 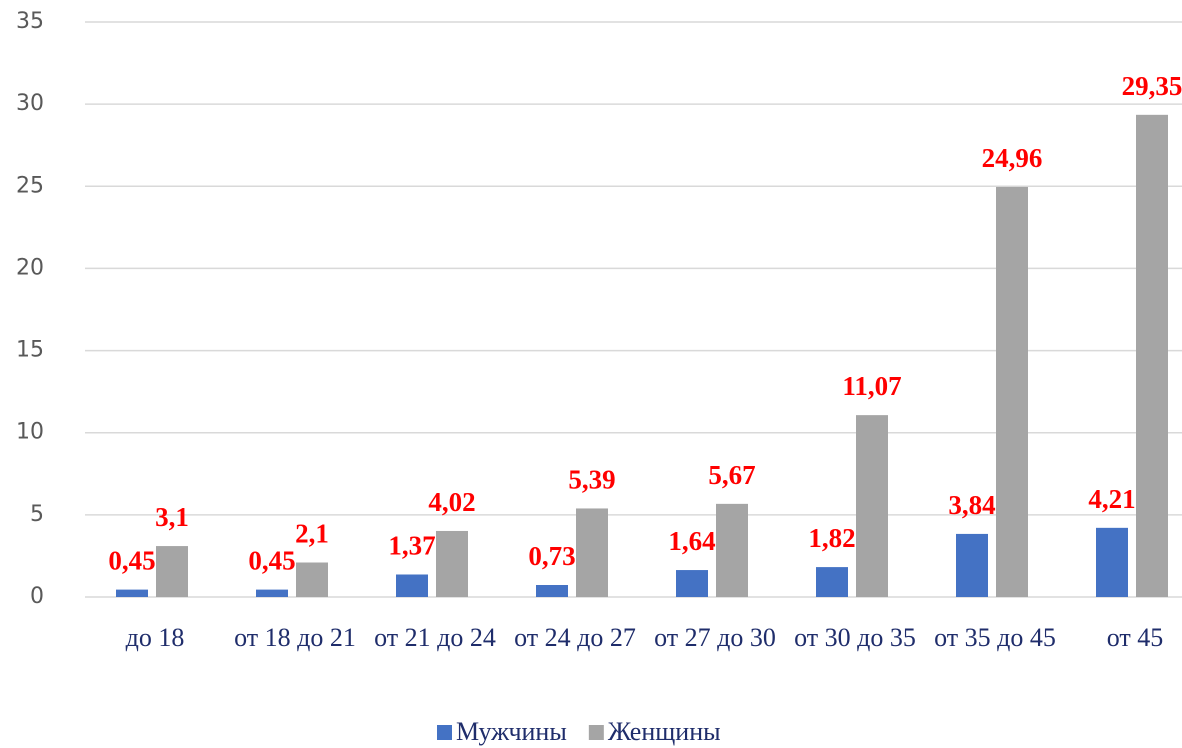 I want to click on value-label: 2,1, so click(x=312, y=534).